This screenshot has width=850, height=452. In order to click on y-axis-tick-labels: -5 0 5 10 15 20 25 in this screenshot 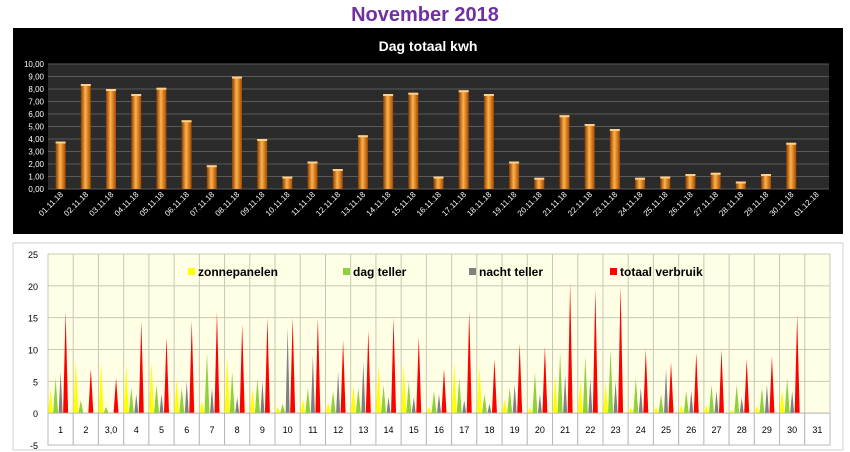, I will do `click(33, 350)`.